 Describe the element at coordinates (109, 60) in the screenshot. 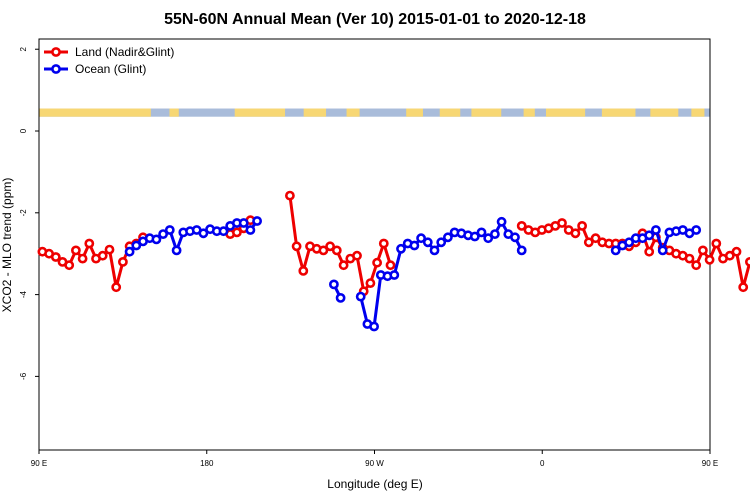

I see `legend: Land (Nadir&Glint) Ocean (Glint)` at that location.